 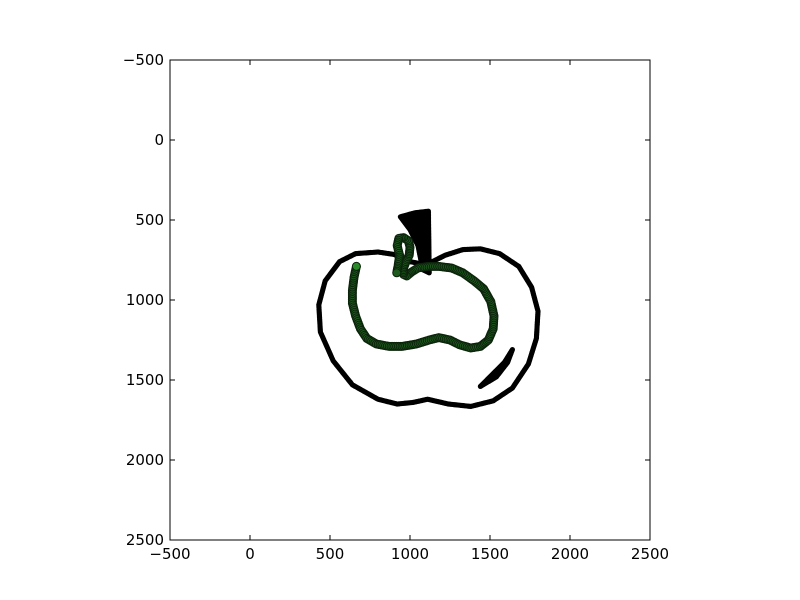 What do you see at coordinates (356, 266) in the screenshot?
I see `path-start-point` at bounding box center [356, 266].